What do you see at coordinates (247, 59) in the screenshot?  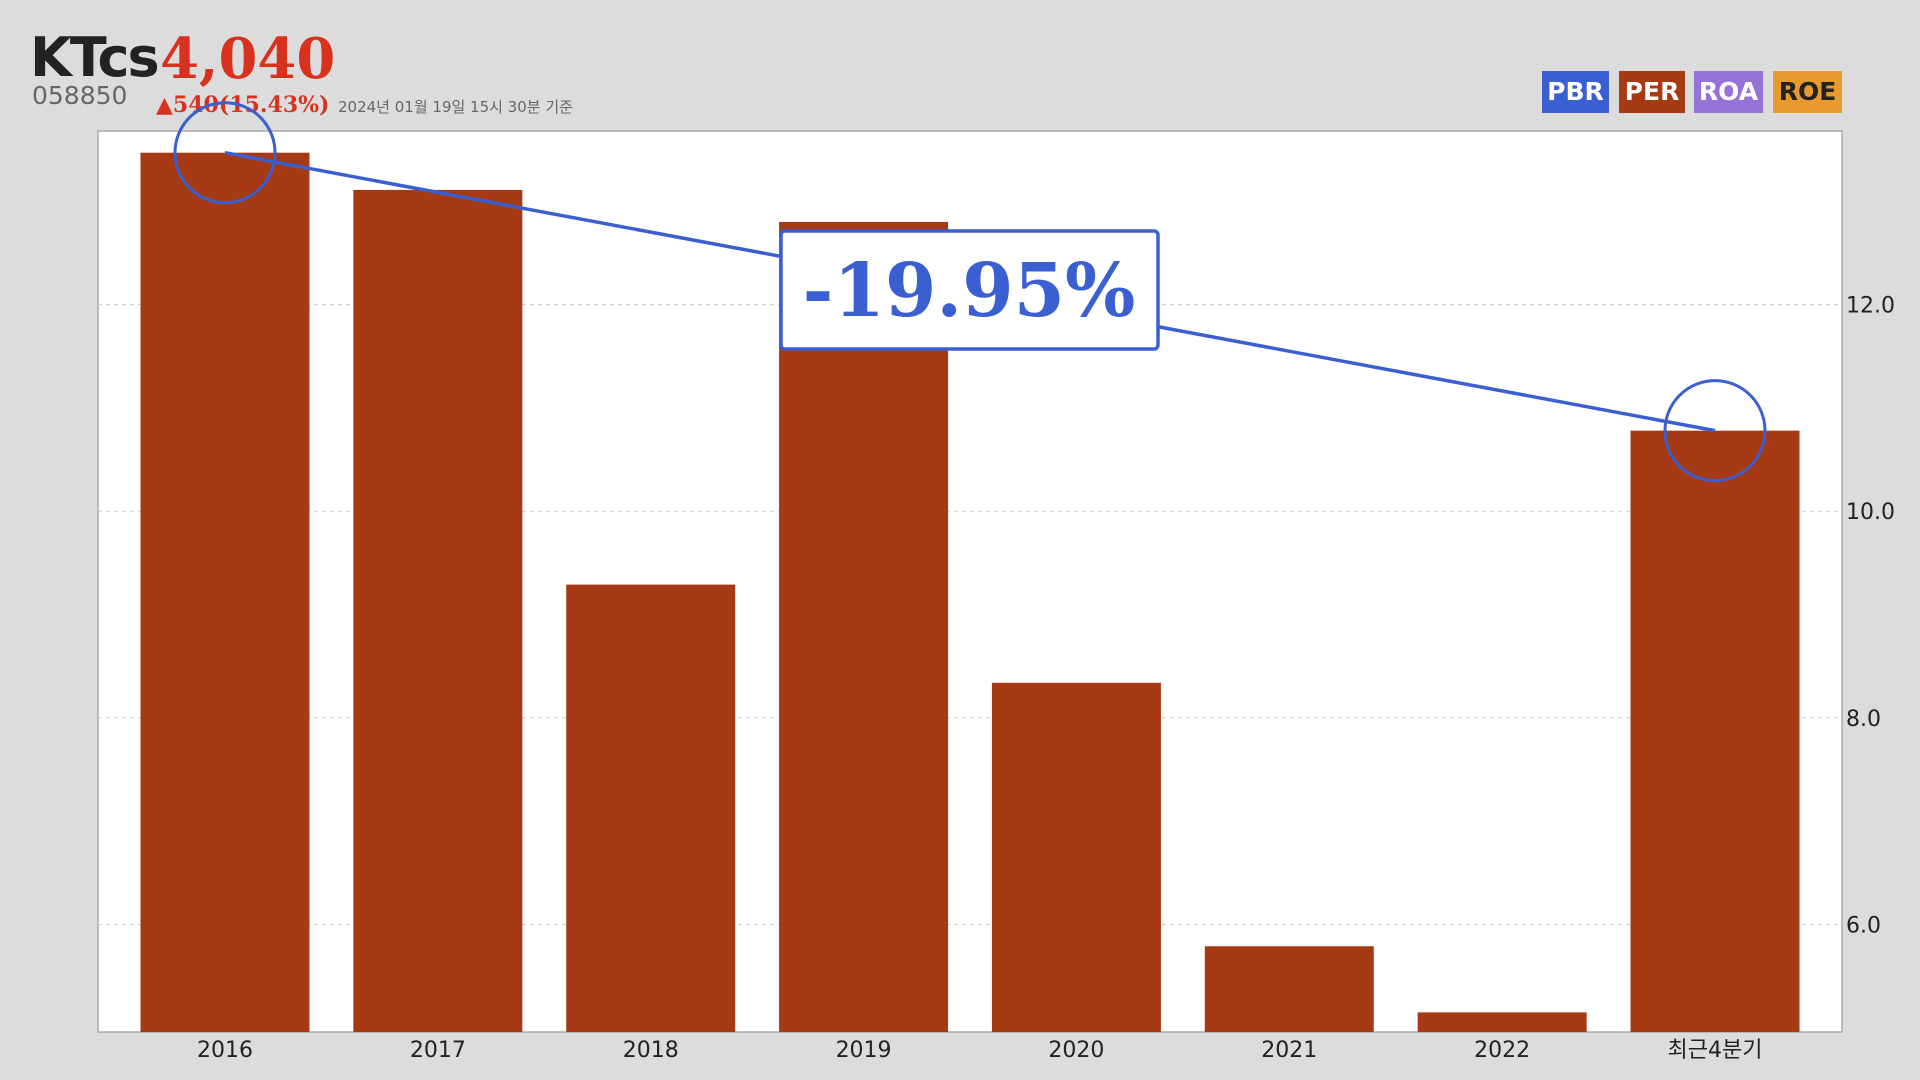 I see `stock-price: 4,040` at bounding box center [247, 59].